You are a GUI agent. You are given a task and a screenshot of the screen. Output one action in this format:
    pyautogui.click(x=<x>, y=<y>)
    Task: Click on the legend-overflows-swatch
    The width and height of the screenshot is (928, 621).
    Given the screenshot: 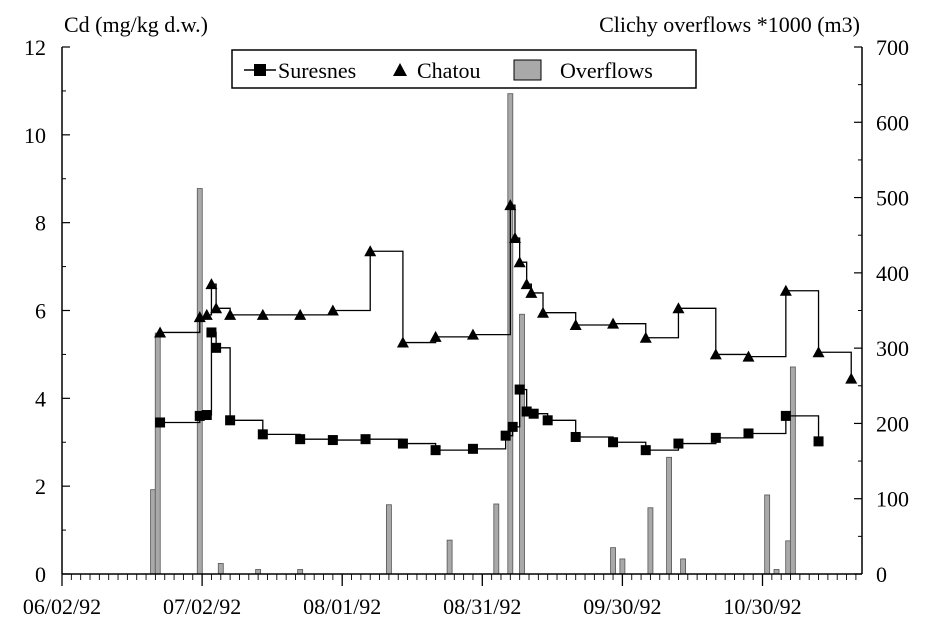 What is the action you would take?
    pyautogui.click(x=527, y=70)
    